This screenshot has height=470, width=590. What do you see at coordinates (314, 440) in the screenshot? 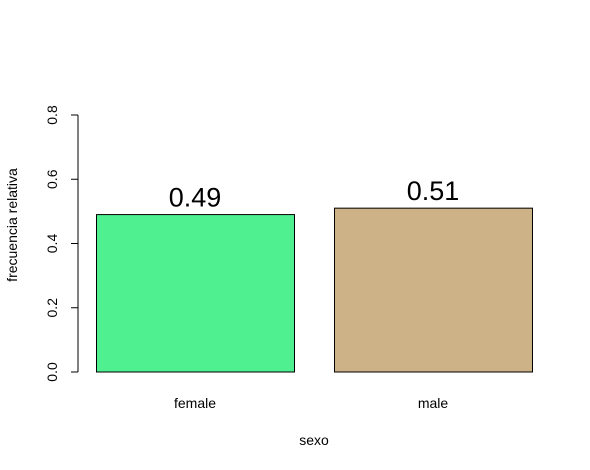
I see `x-axis-title: sexo` at bounding box center [314, 440].